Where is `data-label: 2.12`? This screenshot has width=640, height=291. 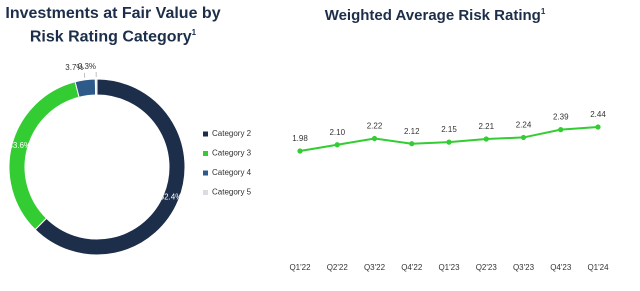
data-label: 2.12 is located at coordinates (412, 131).